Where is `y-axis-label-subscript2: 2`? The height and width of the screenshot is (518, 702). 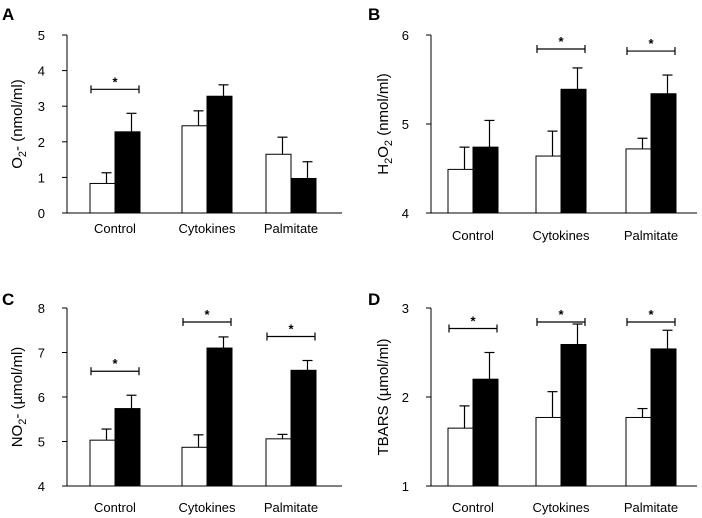 y-axis-label-subscript2: 2 is located at coordinates (389, 143).